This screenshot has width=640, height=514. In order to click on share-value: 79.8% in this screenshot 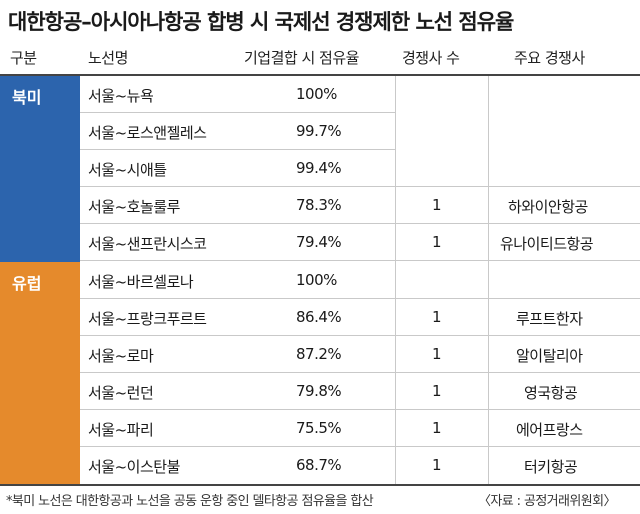, I will do `click(319, 391)`.